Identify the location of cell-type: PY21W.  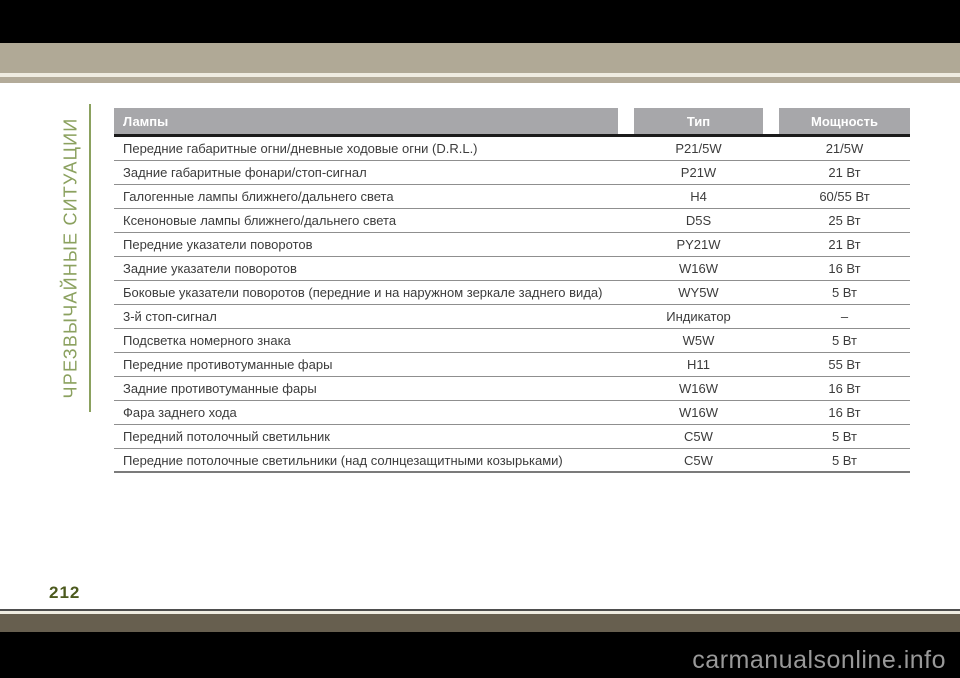
(698, 244).